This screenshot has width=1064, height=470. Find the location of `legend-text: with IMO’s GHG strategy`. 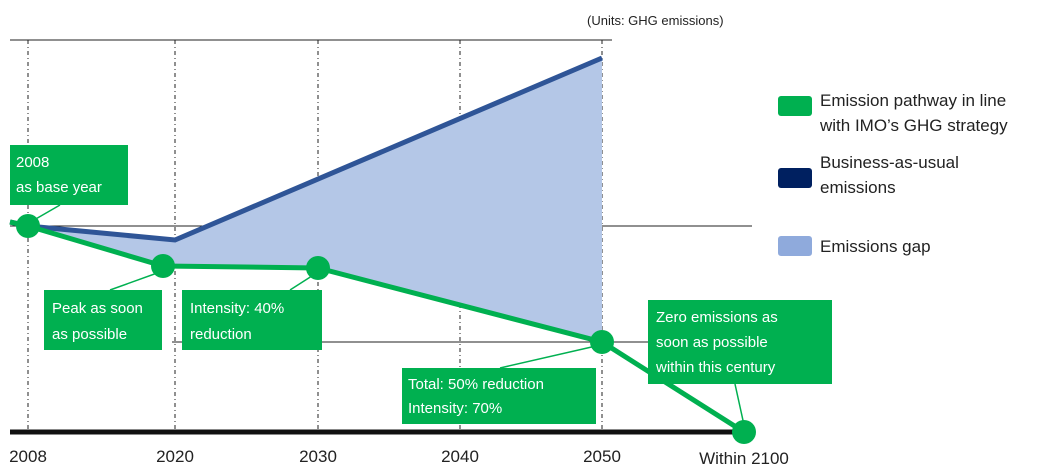

legend-text: with IMO’s GHG strategy is located at coordinates (913, 125).